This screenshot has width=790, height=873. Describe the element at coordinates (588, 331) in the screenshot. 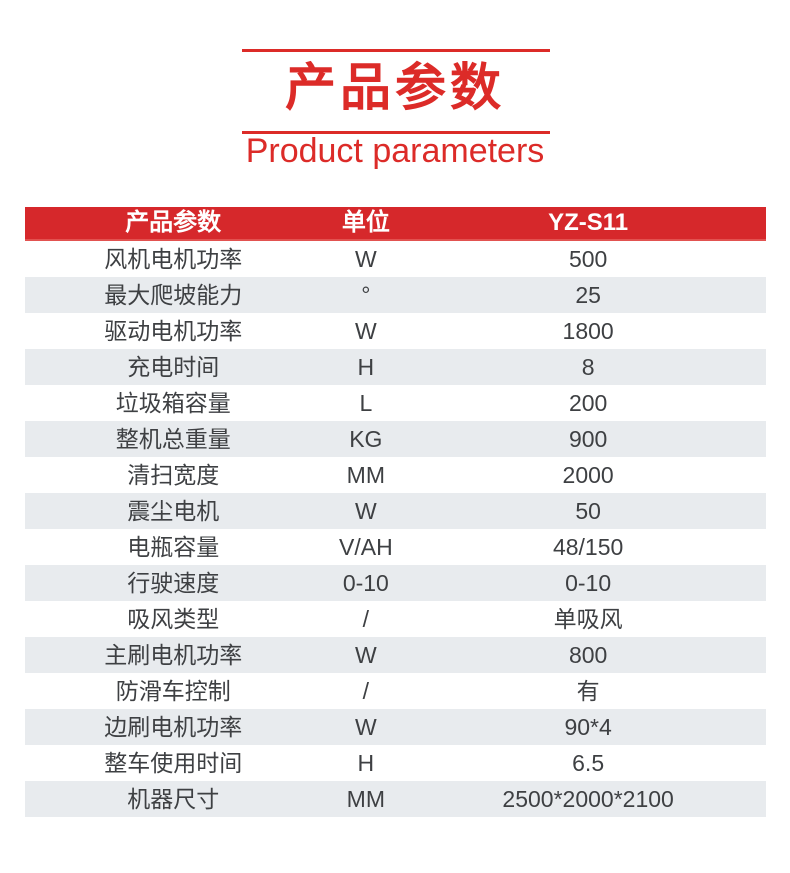

I see `value-cell: 1800` at that location.